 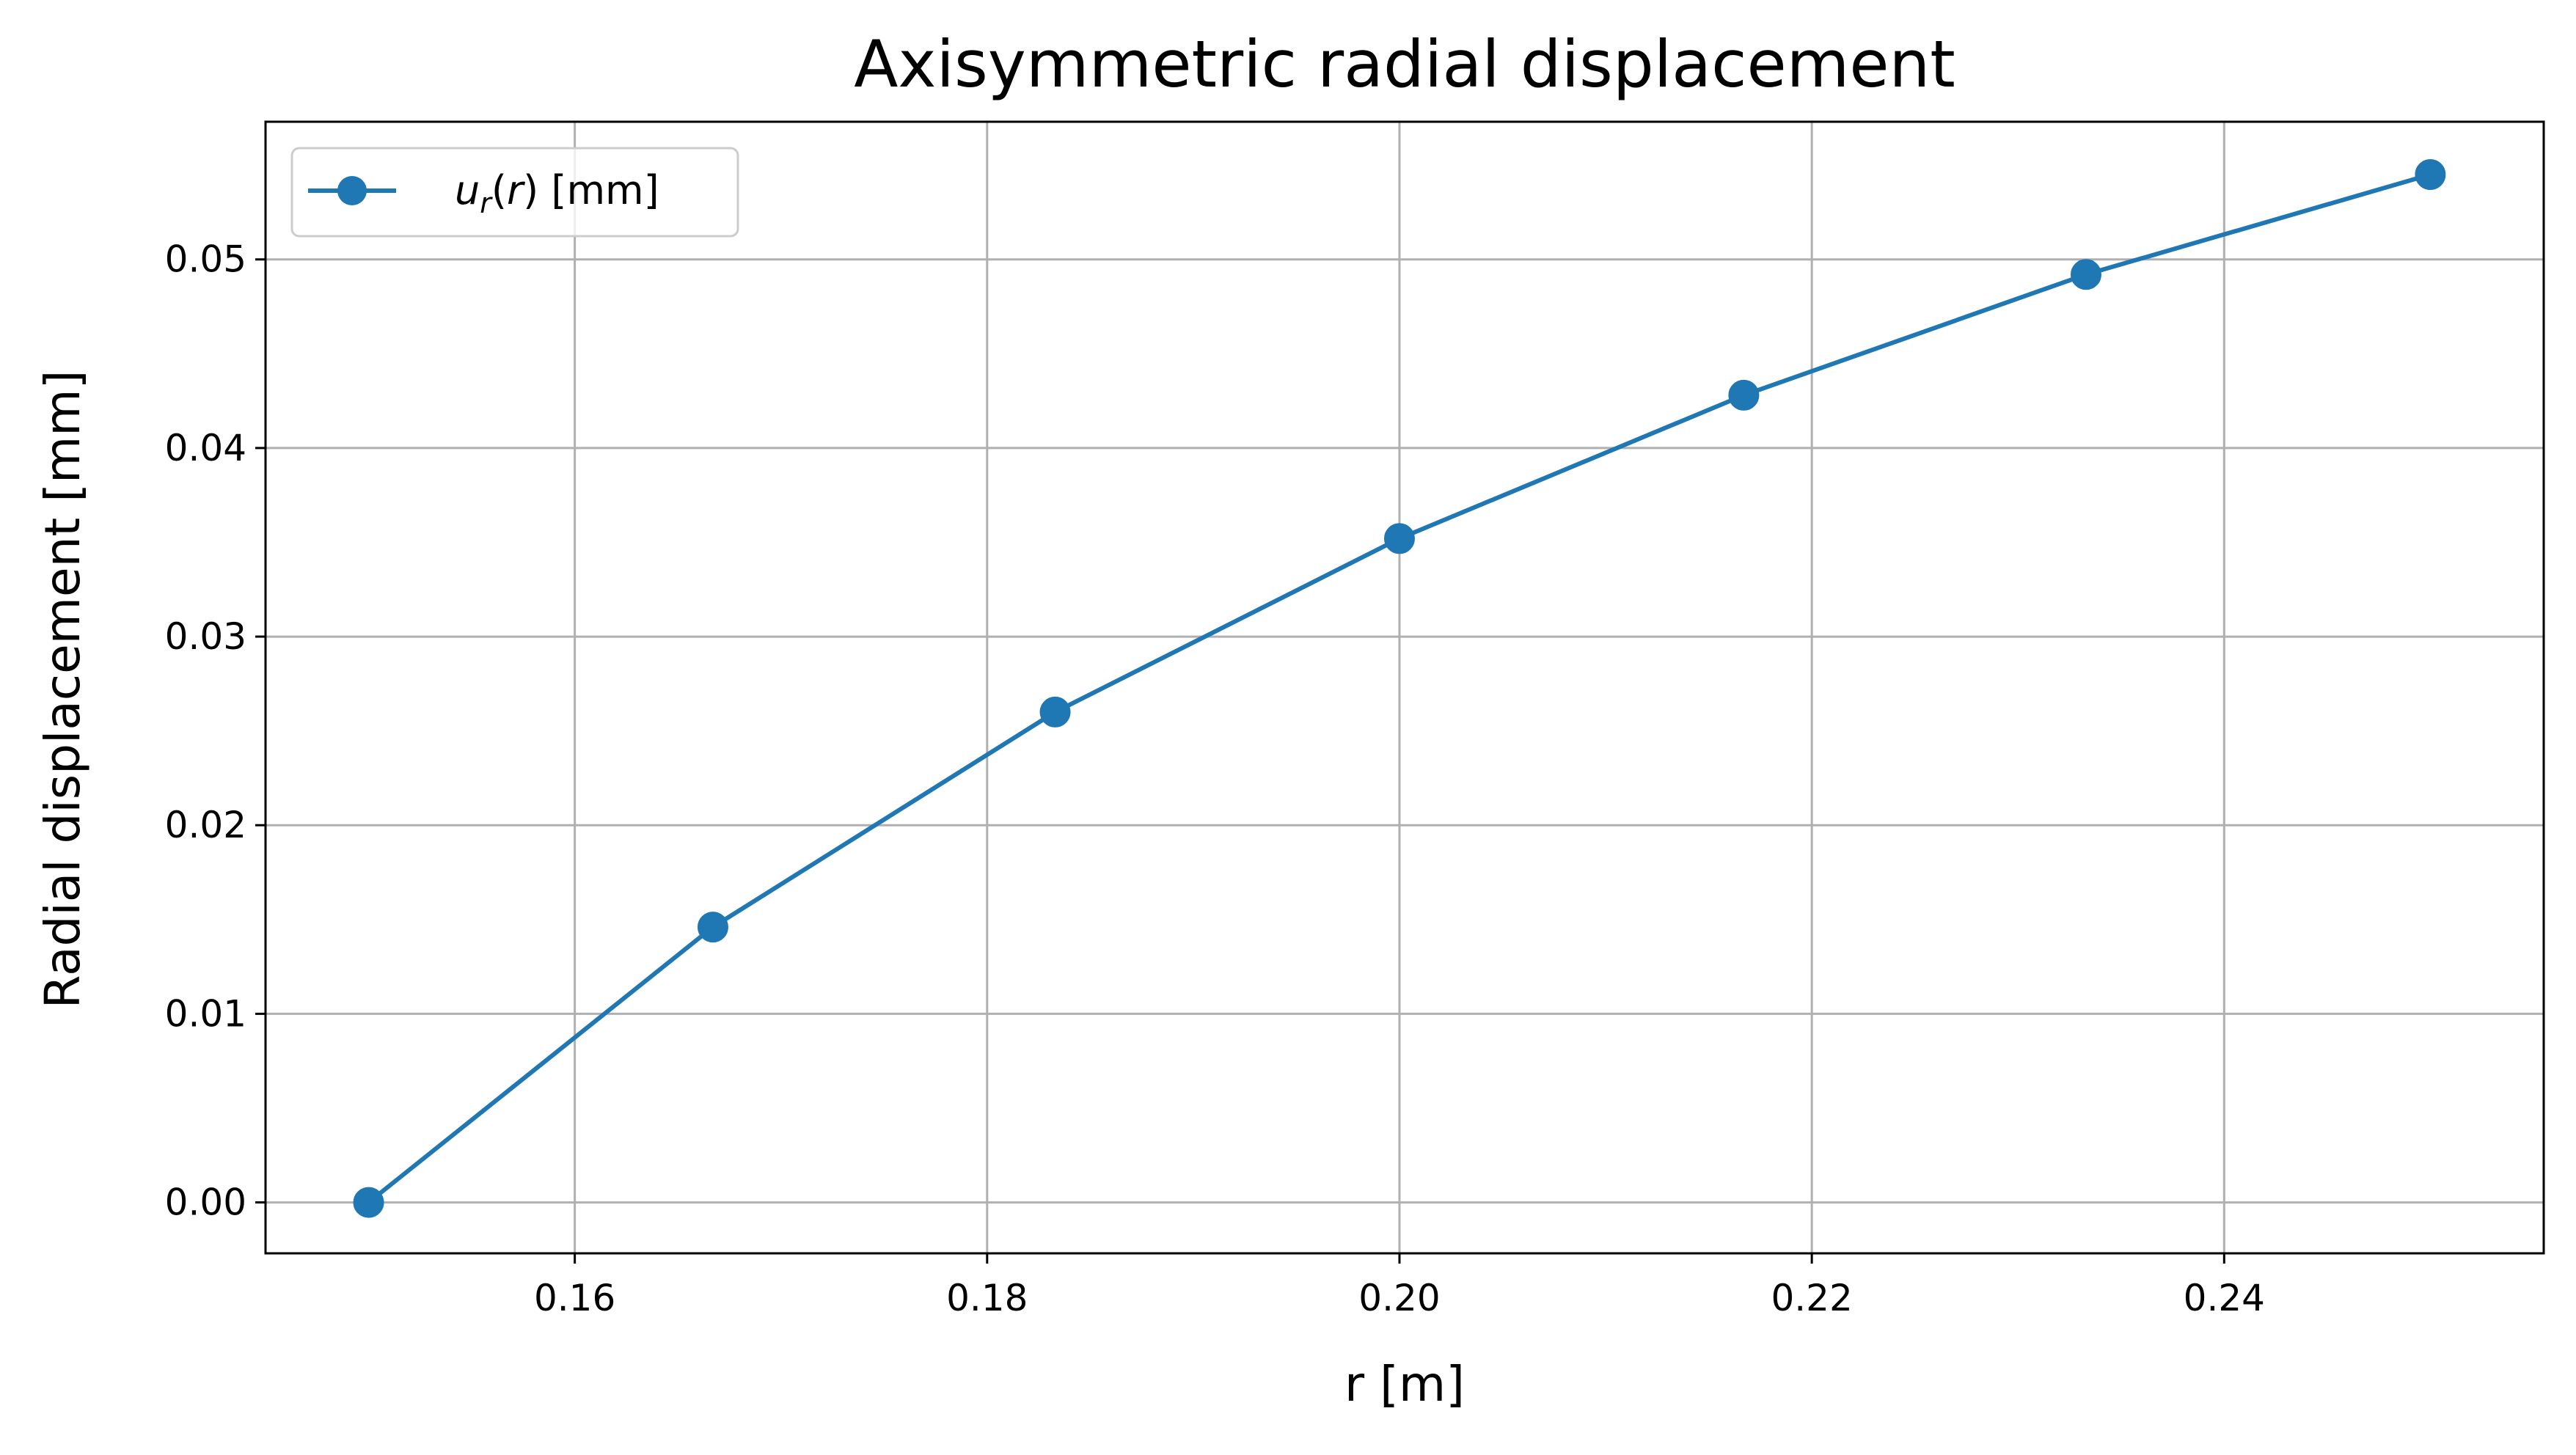 What do you see at coordinates (206, 1013) in the screenshot?
I see `y-tick-label: 0.01` at bounding box center [206, 1013].